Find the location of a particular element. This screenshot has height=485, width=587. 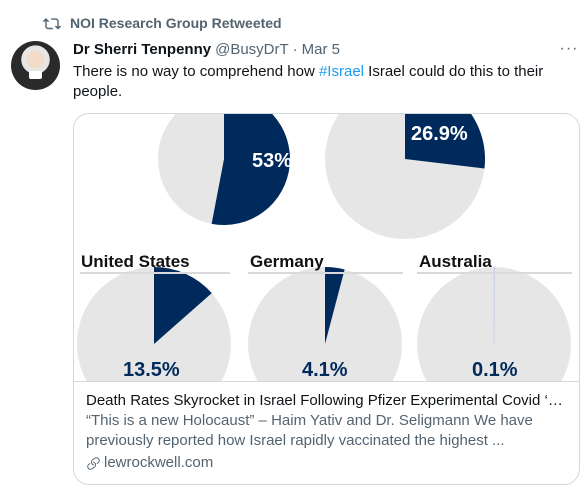

retweet-context: NOI Research Group Retweeted is located at coordinates (162, 23).